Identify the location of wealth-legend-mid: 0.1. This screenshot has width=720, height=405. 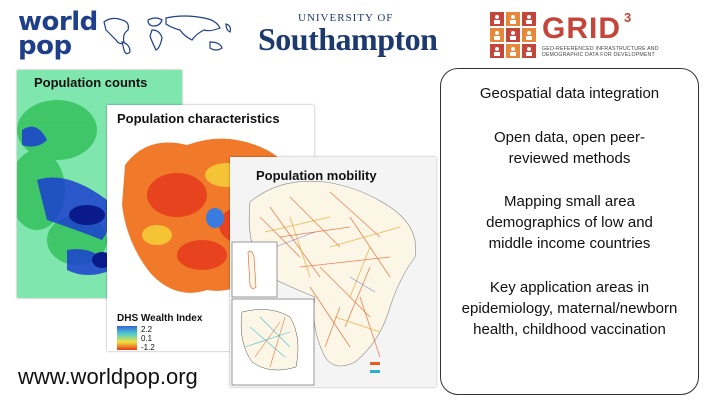
(147, 338).